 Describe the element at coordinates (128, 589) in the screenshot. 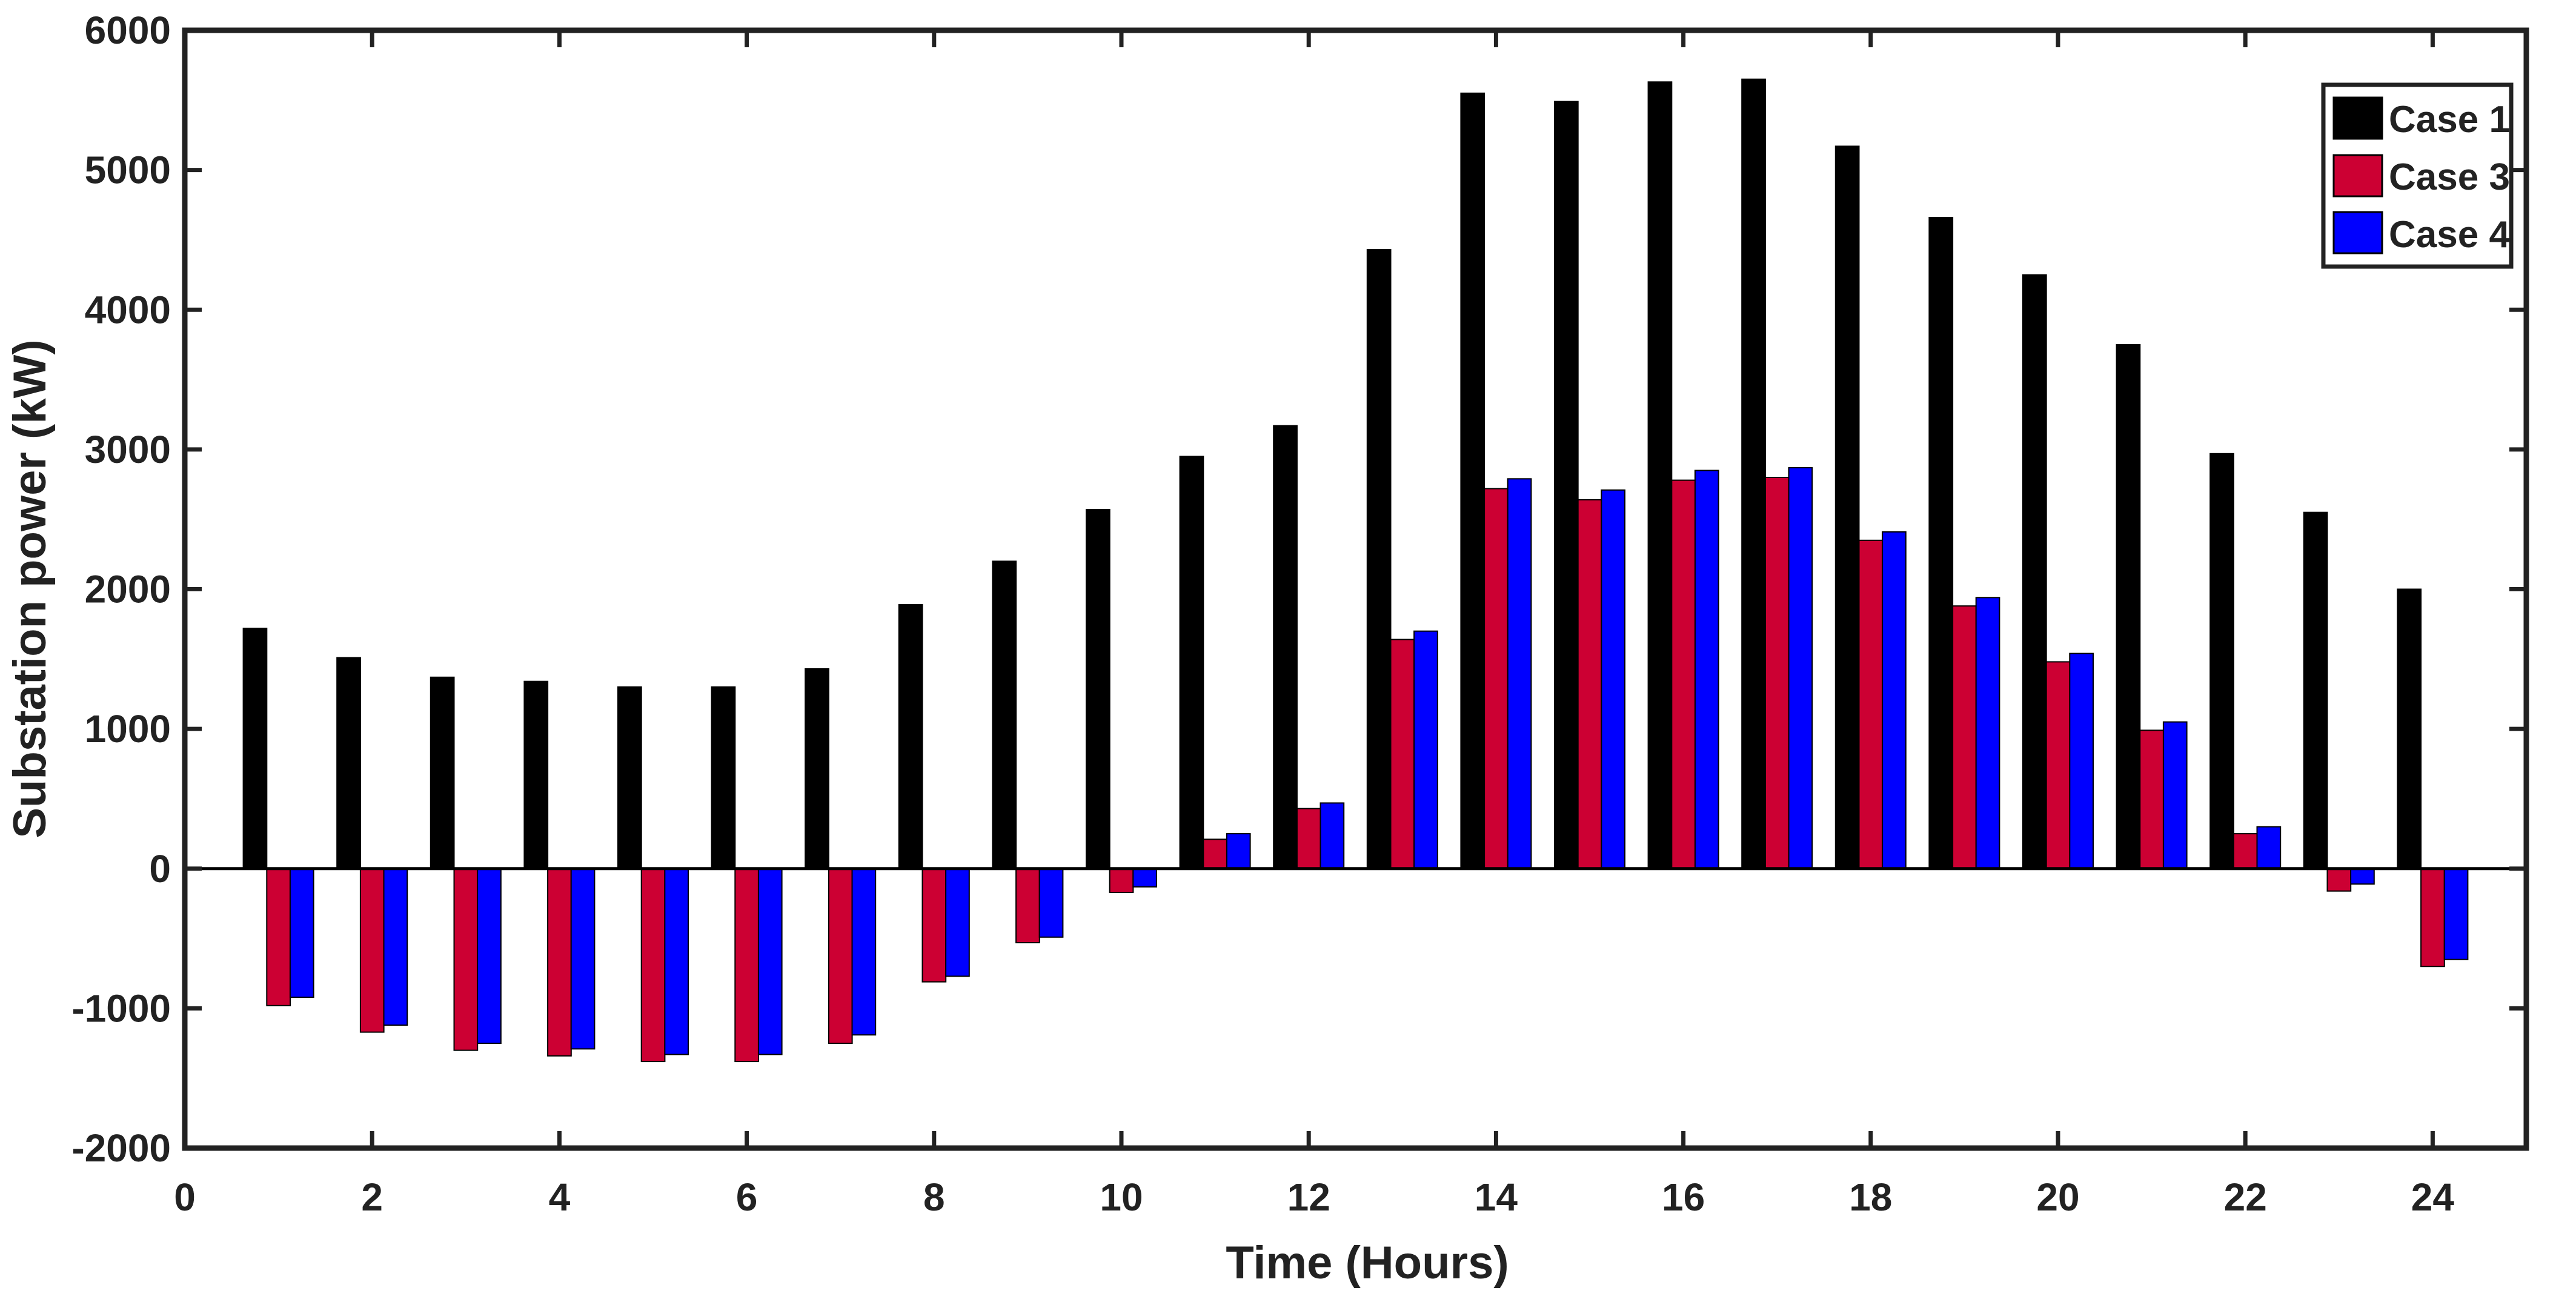

I see `y-tick-label-2000: 2000` at that location.